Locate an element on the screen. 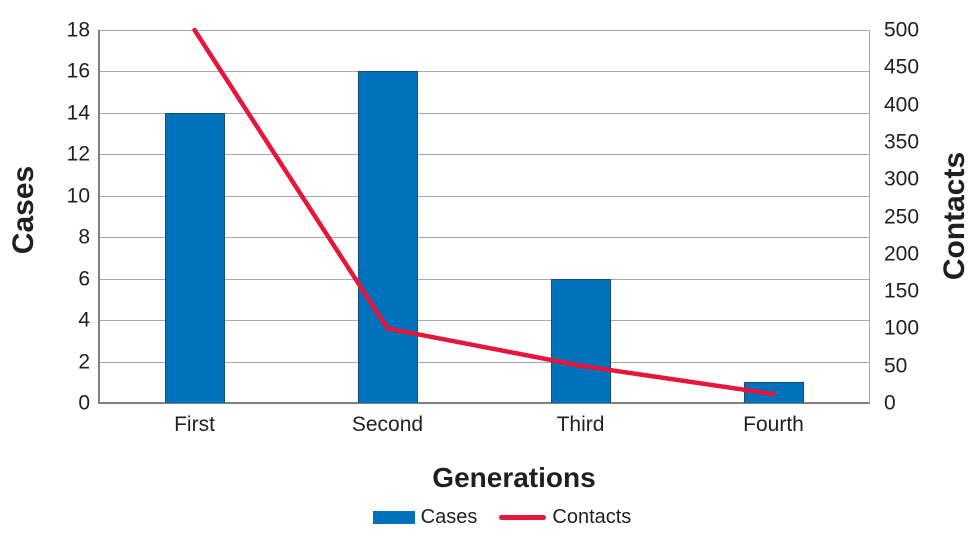 The width and height of the screenshot is (980, 554). left-tick-label: 4 is located at coordinates (84, 320).